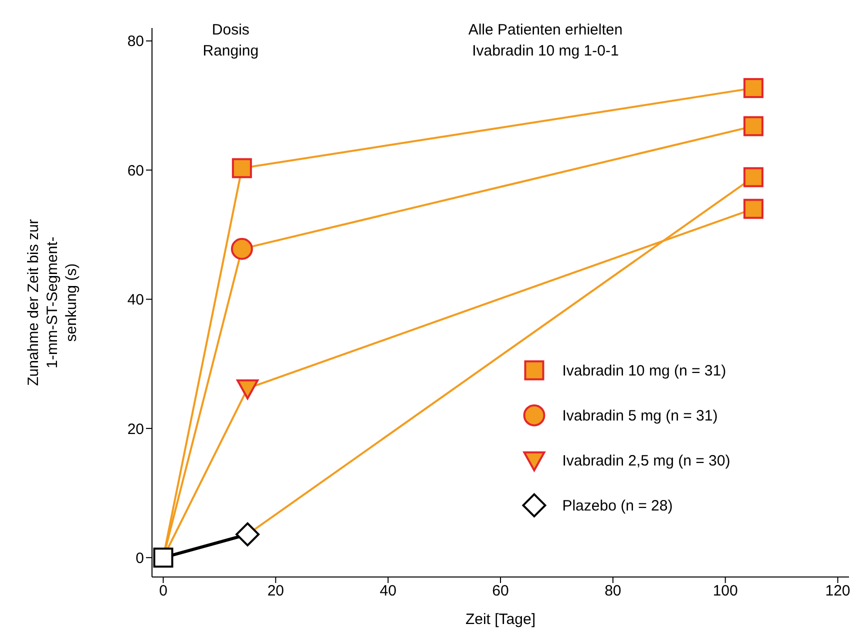 This screenshot has height=636, width=859. What do you see at coordinates (135, 429) in the screenshot?
I see `y-tick-label: 20` at bounding box center [135, 429].